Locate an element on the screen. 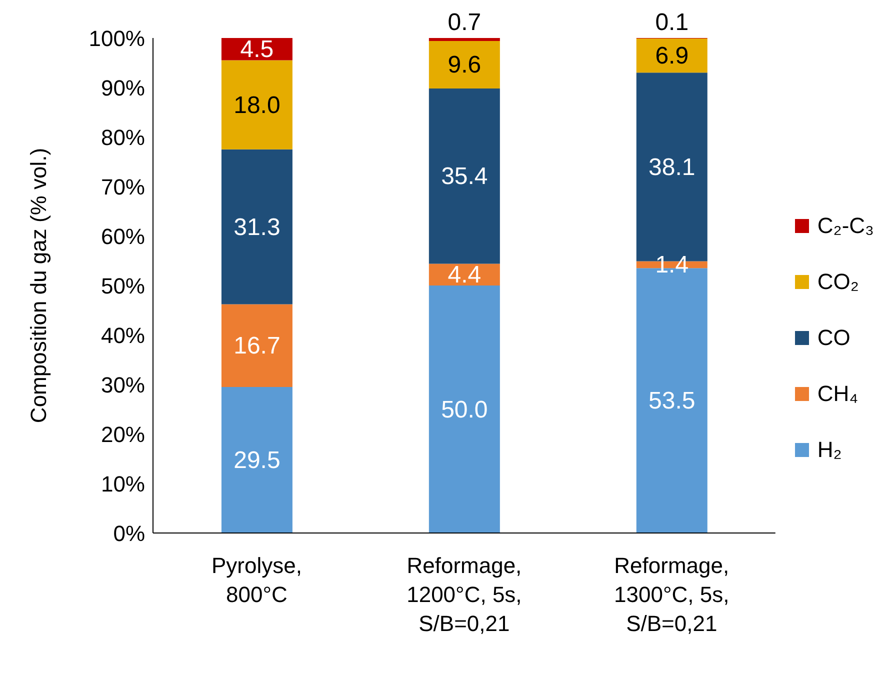 Image resolution: width=883 pixels, height=677 pixels. data-label: 6.9 is located at coordinates (672, 56).